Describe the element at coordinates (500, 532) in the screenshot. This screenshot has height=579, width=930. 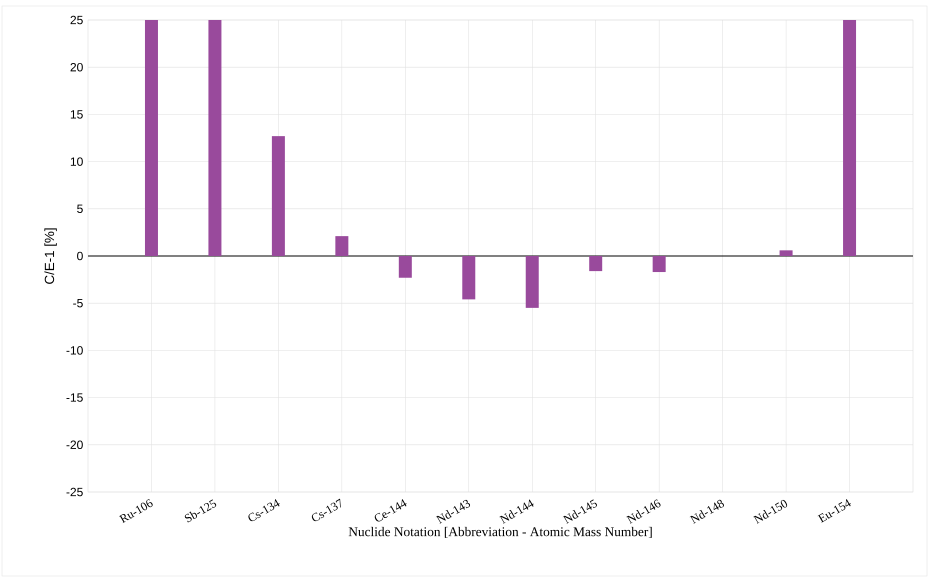
I see `x-axis-title: Nuclide Notation [Abbreviation - Atomic Mass Number]` at that location.